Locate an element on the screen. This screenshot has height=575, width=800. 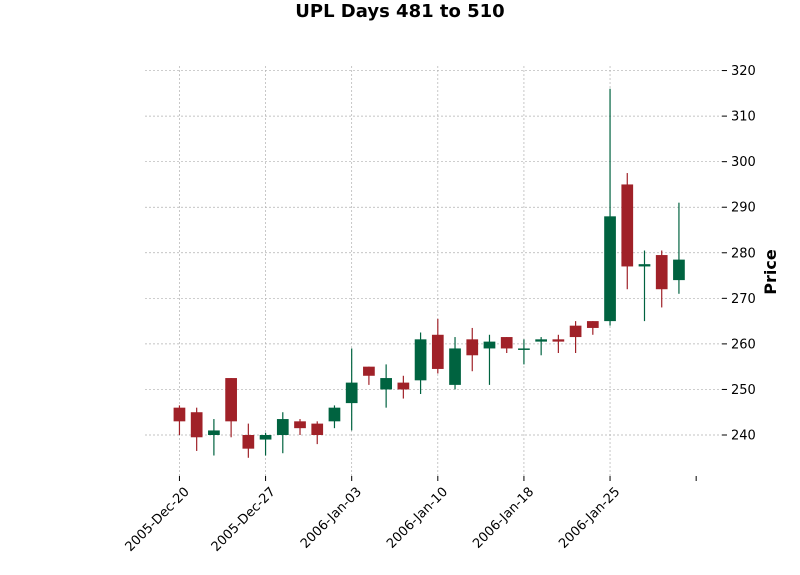
x-tick-label: 2005-Dec-20 is located at coordinates (158, 520).